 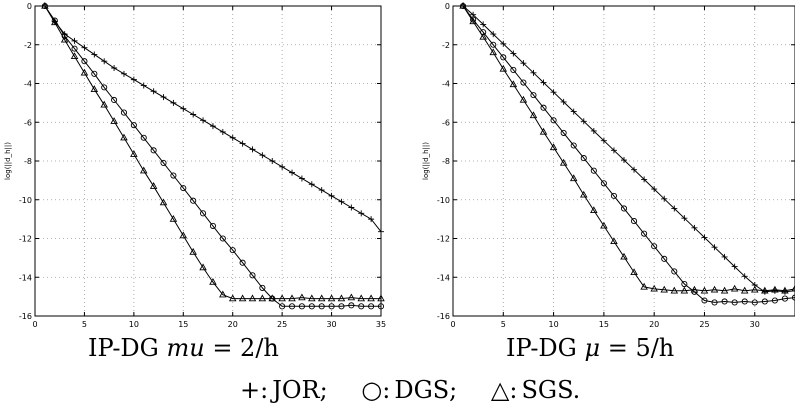 I want to click on y-tick-label: -12, so click(x=25, y=239).